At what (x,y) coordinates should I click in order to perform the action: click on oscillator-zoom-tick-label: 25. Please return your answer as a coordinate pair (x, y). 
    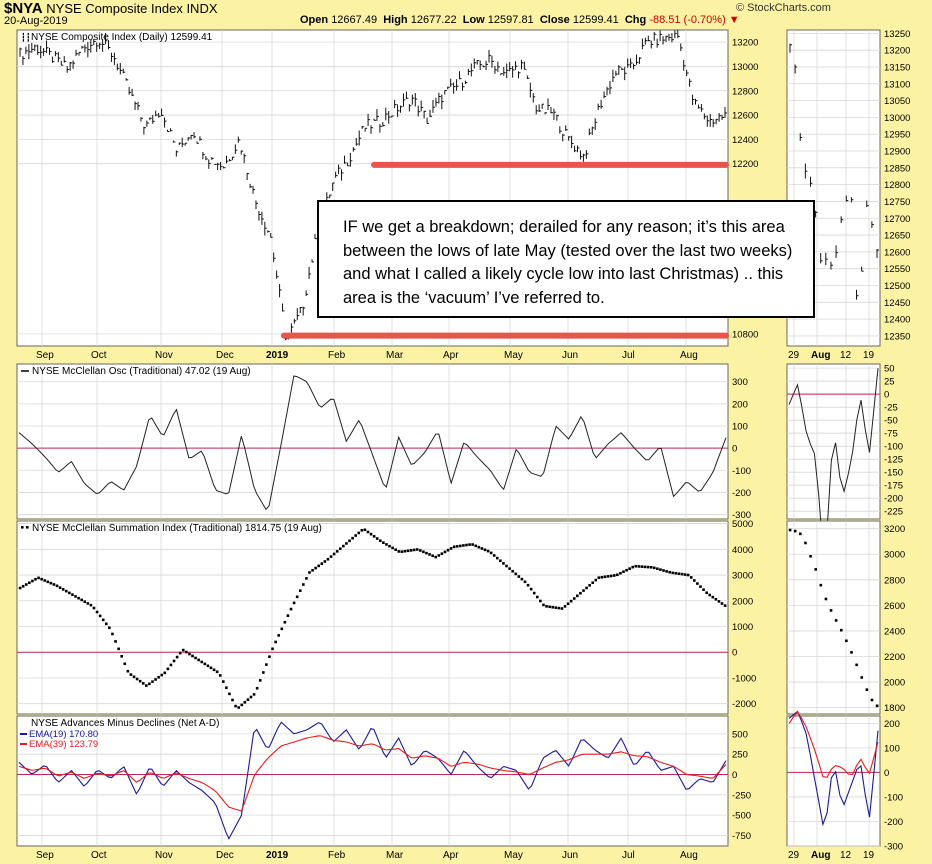
    Looking at the image, I should click on (889, 382).